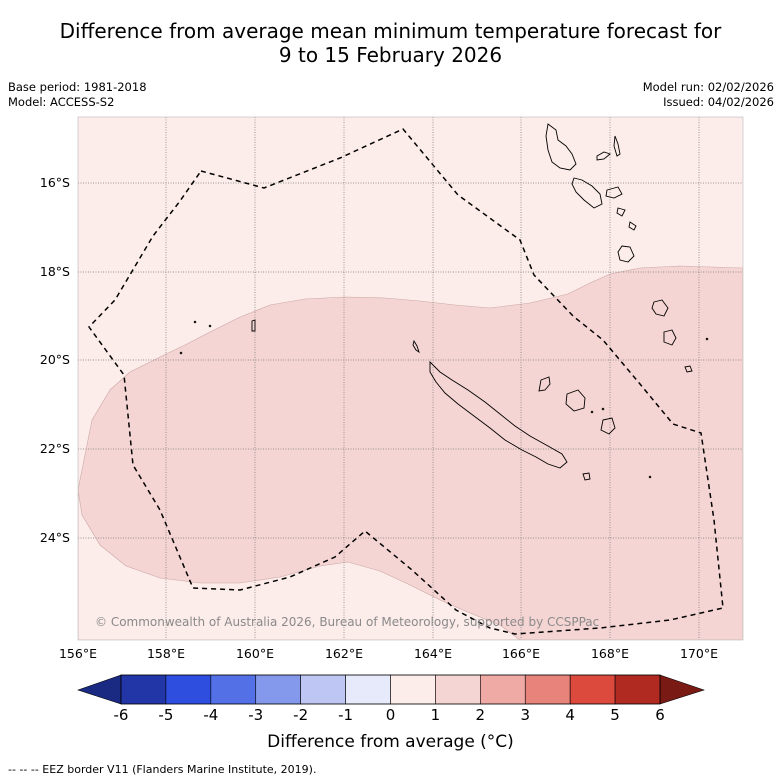 This screenshot has height=781, width=781. I want to click on lat-label: 16°S, so click(54, 182).